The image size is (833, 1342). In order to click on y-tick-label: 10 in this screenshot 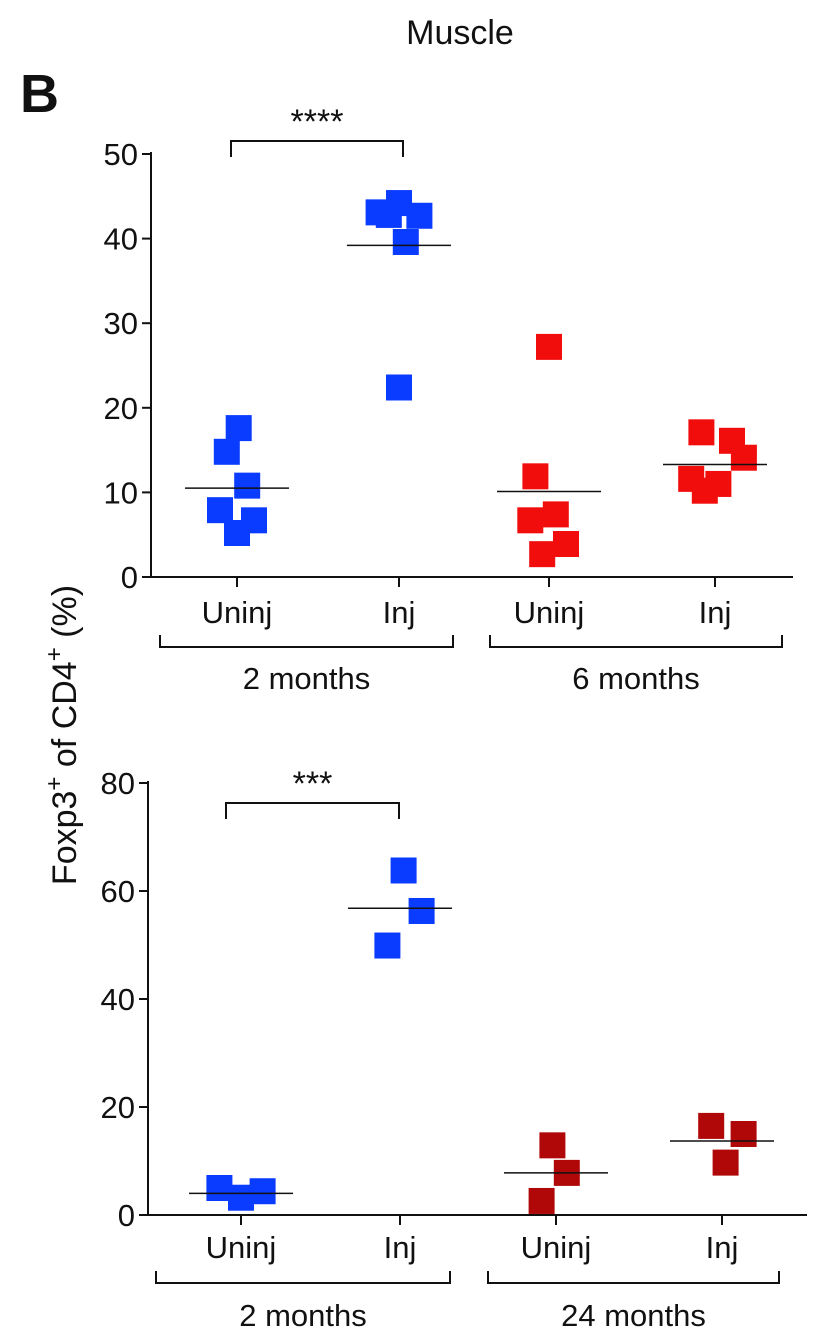, I will do `click(121, 492)`.